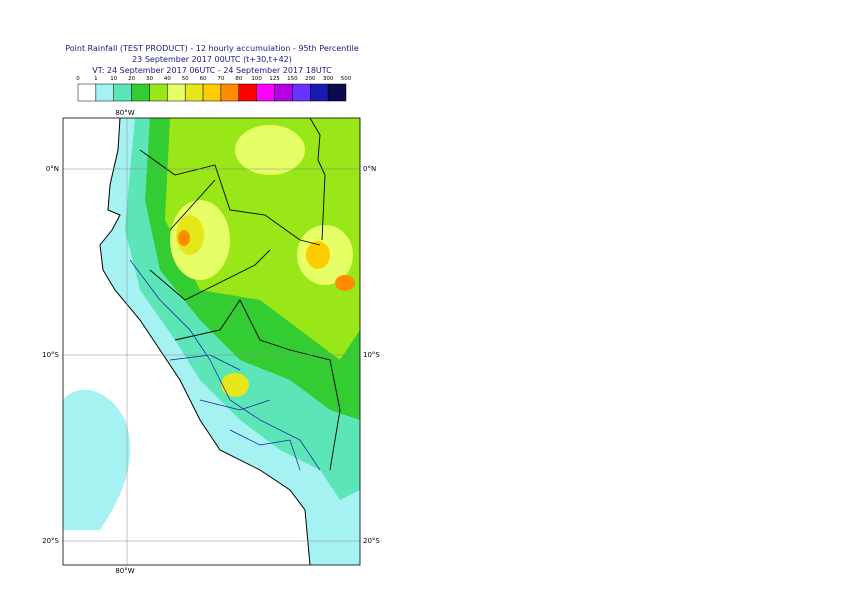  What do you see at coordinates (131, 79) in the screenshot?
I see `legend-label: 20` at bounding box center [131, 79].